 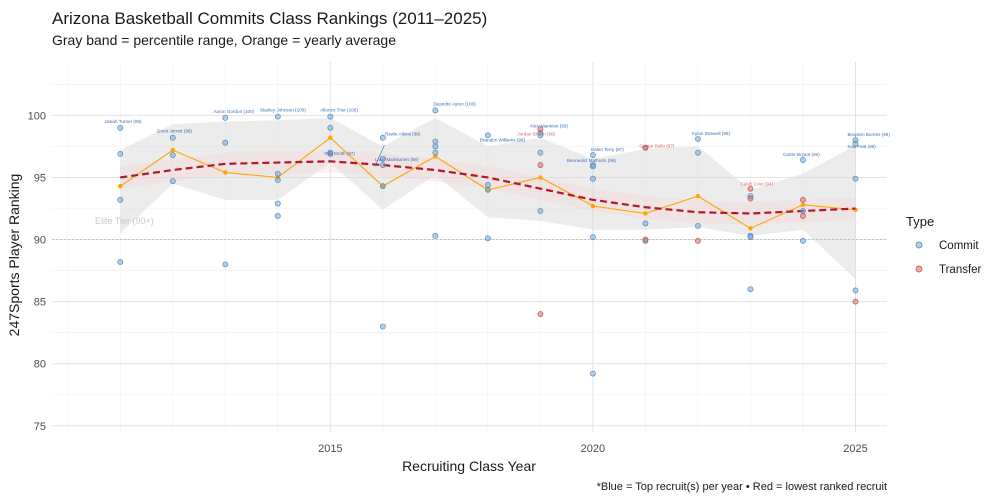 What do you see at coordinates (801, 154) in the screenshot?
I see `point-label: Carter Bryant (96)` at bounding box center [801, 154].